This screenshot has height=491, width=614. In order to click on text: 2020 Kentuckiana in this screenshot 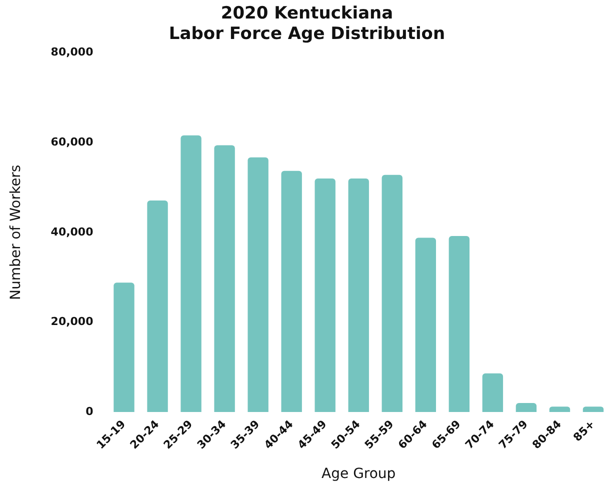, I will do `click(307, 14)`.